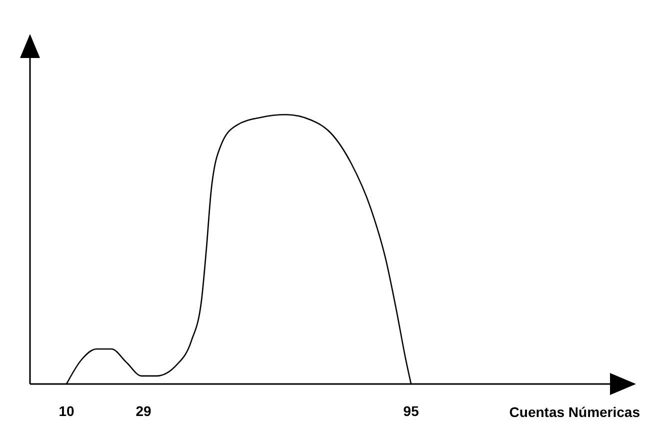 This screenshot has height=434, width=650. What do you see at coordinates (66, 410) in the screenshot?
I see `x-tick-label: 10` at bounding box center [66, 410].